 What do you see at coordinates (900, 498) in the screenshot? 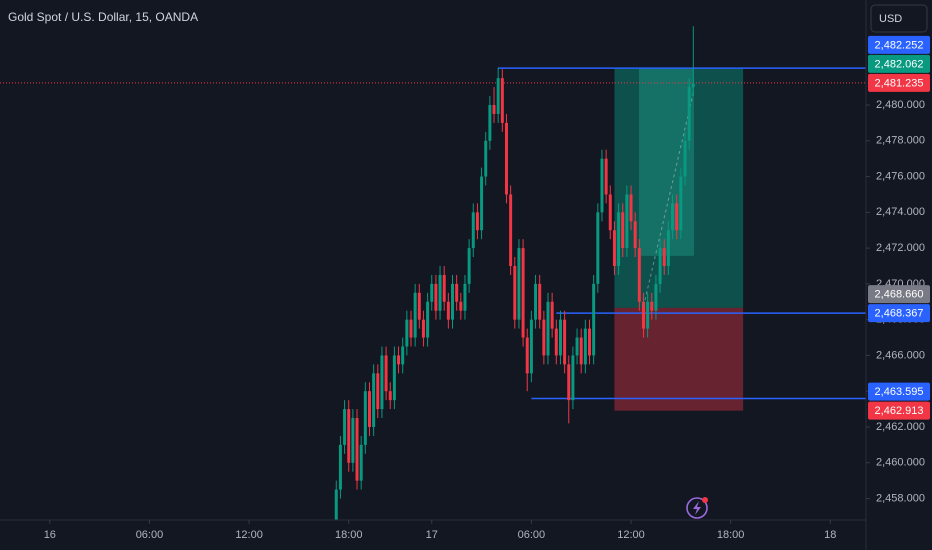
I see `y-tick-label: 2,458.000` at bounding box center [900, 498].